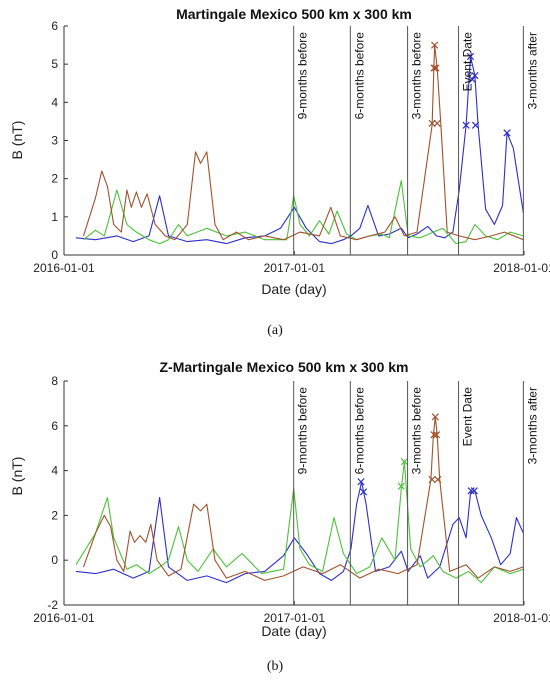 The height and width of the screenshot is (681, 550). What do you see at coordinates (54, 64) in the screenshot?
I see `y-tick-label: 5` at bounding box center [54, 64].